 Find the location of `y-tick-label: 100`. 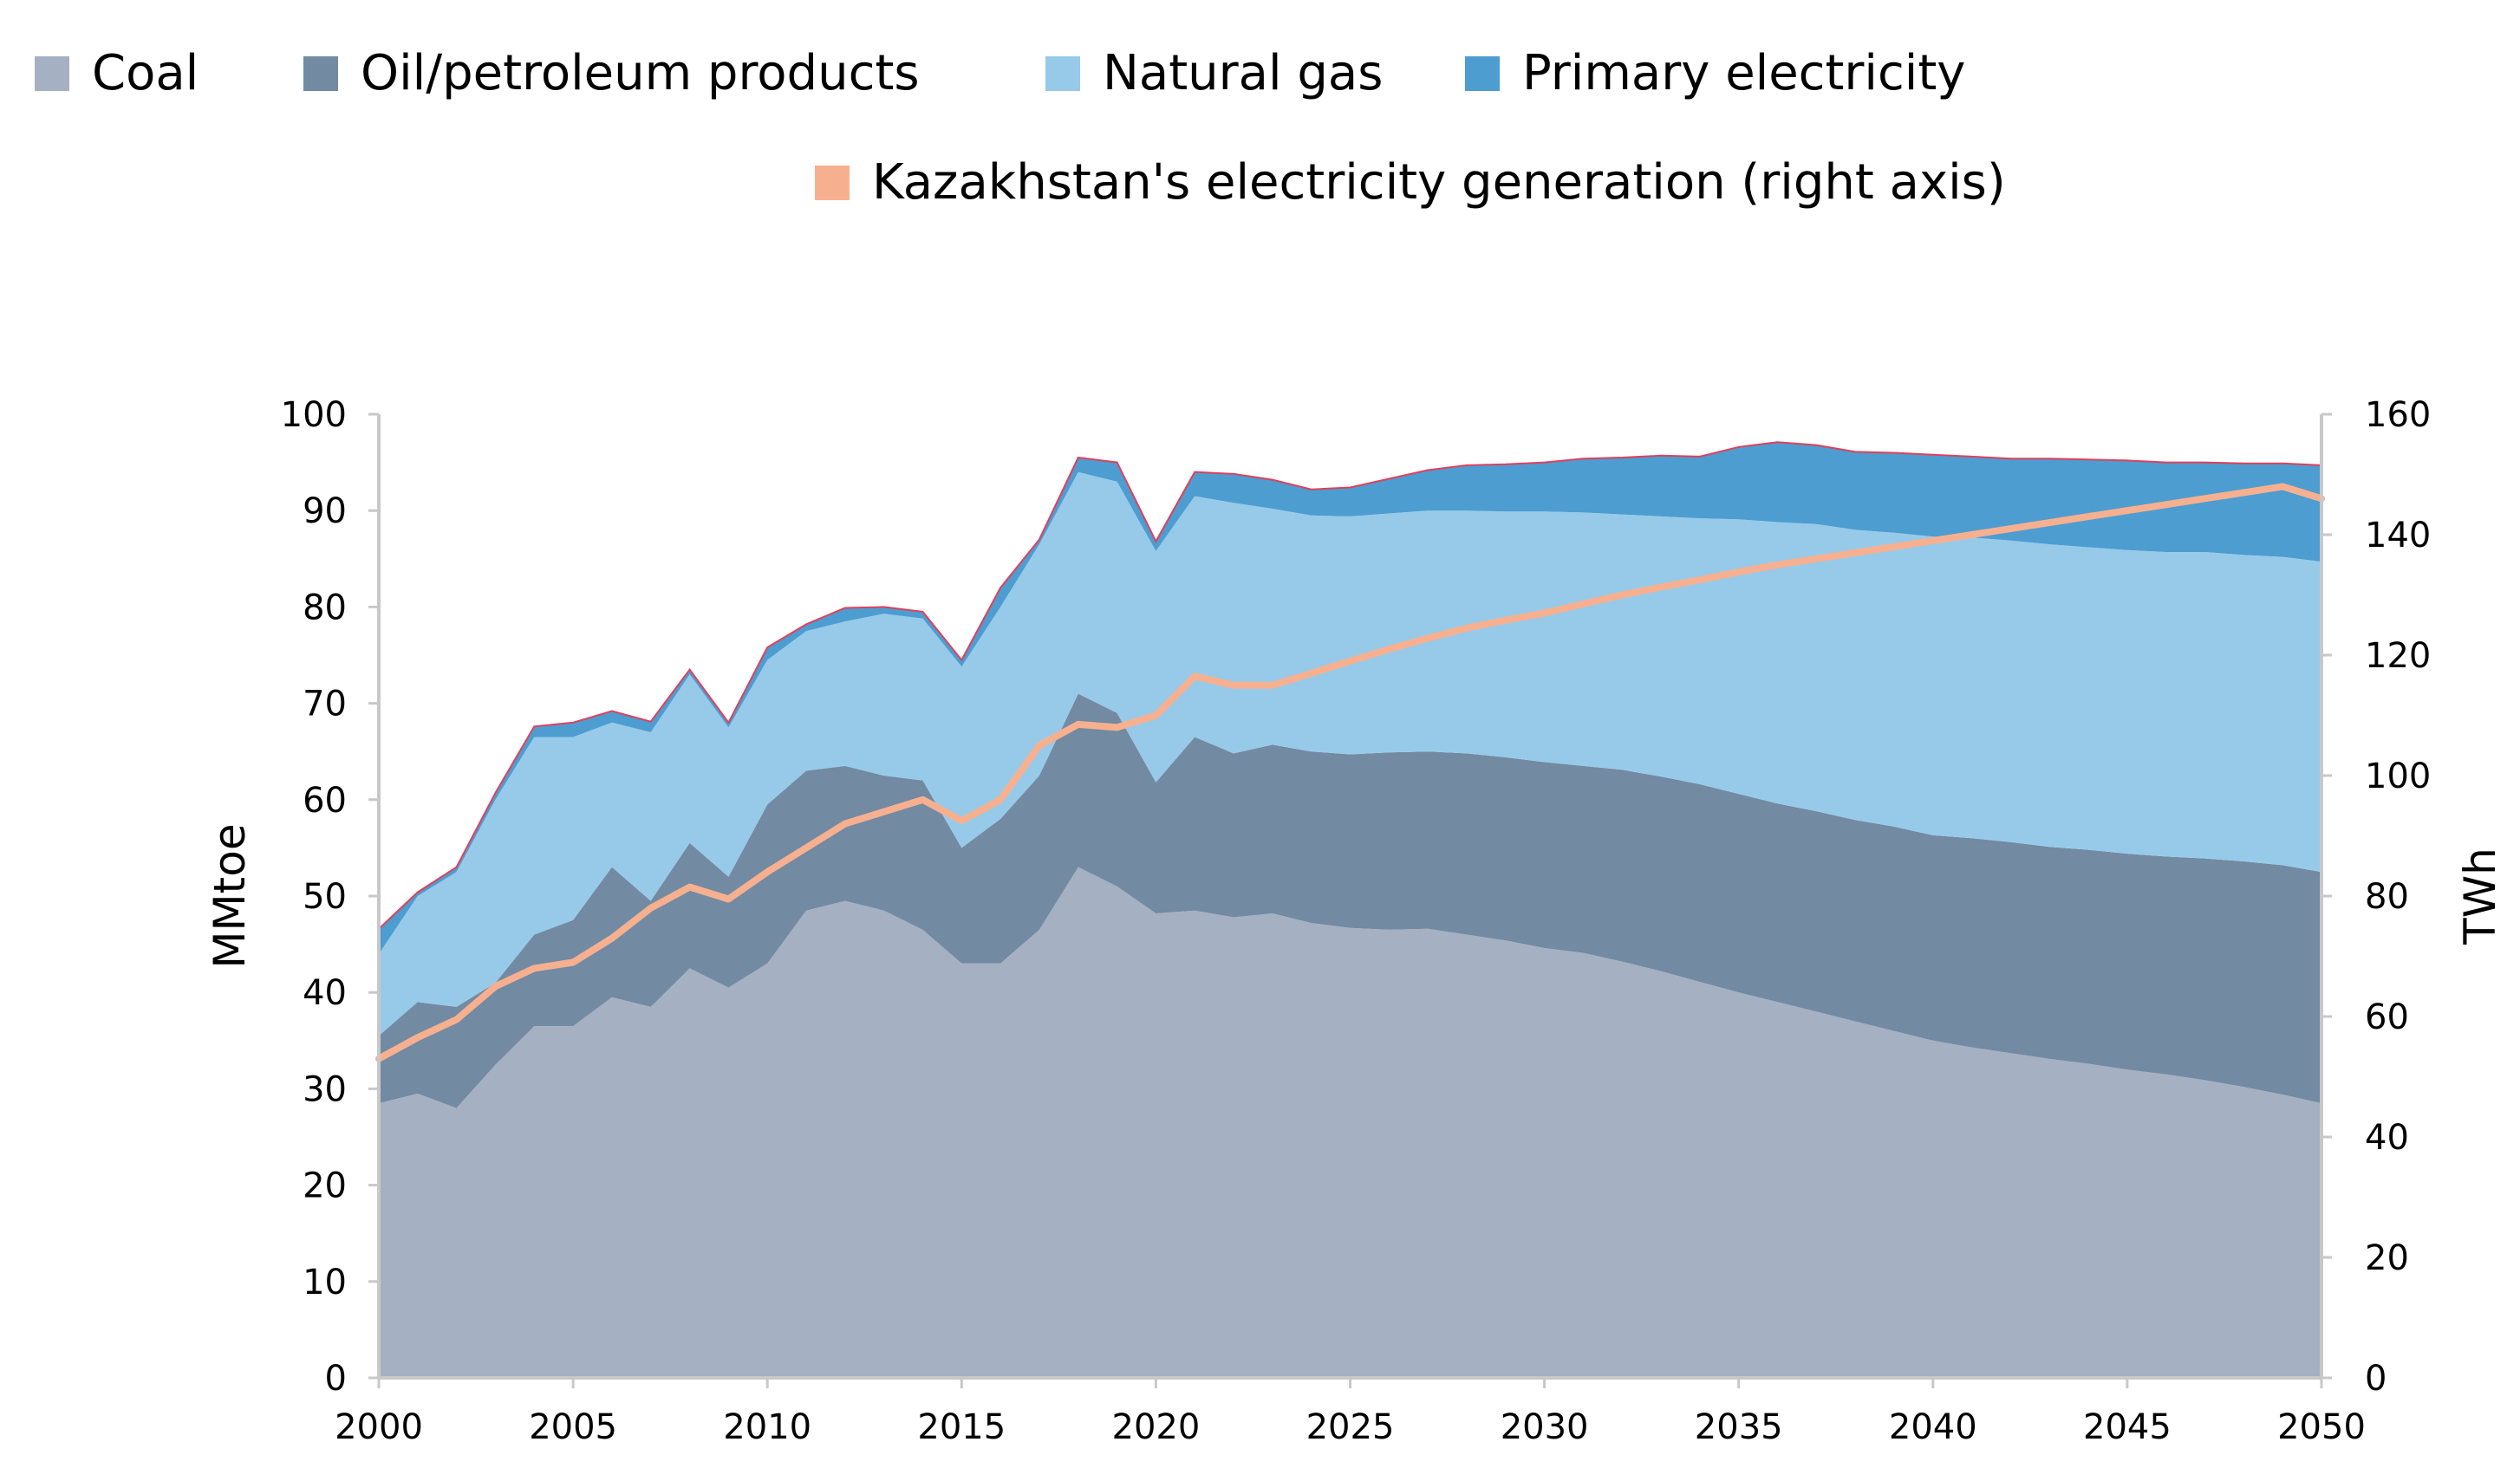

y-tick-label: 100 is located at coordinates (314, 415).